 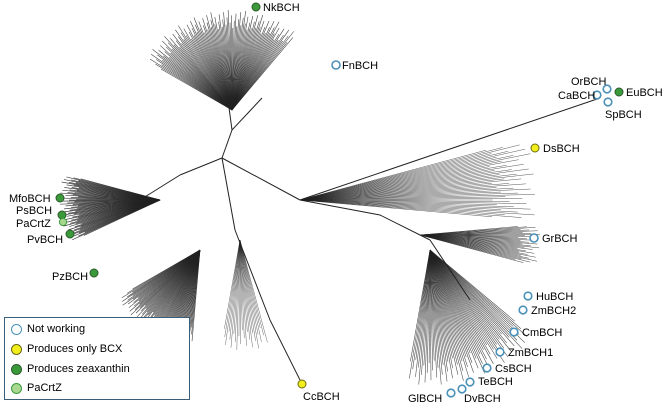 I want to click on marker-fnbch, so click(x=336, y=65).